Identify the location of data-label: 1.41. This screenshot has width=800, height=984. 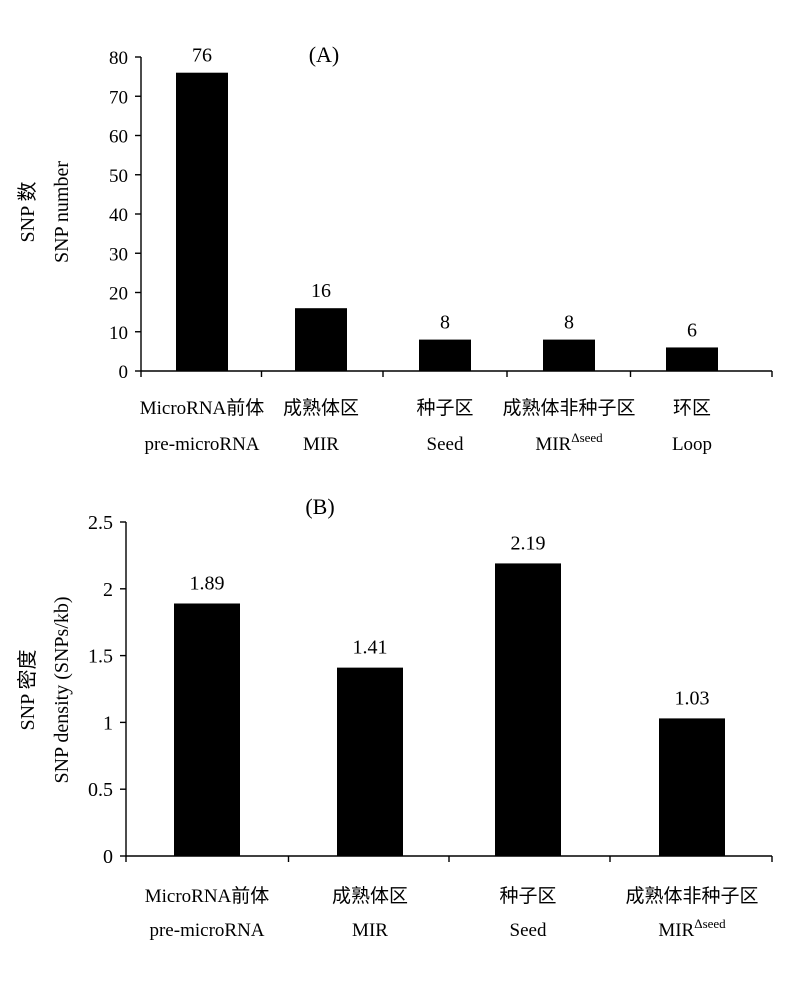
(370, 648).